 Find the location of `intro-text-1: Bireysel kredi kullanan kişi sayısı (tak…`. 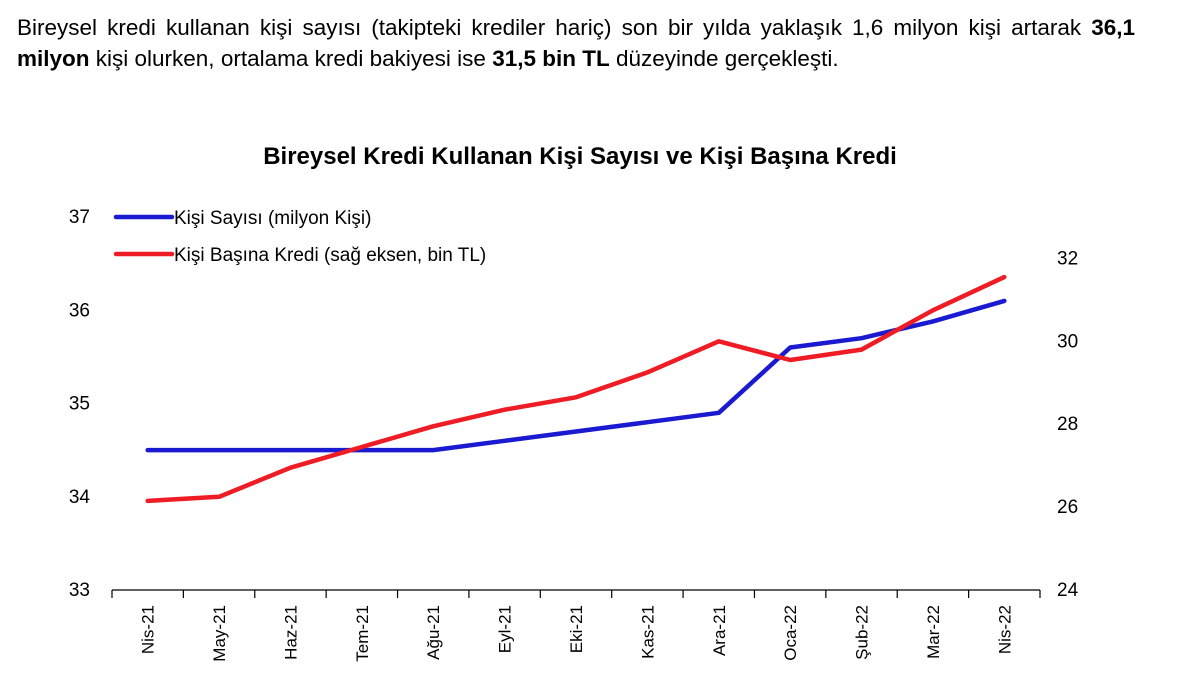

intro-text-1: Bireysel kredi kullanan kişi sayısı (tak… is located at coordinates (554, 27).